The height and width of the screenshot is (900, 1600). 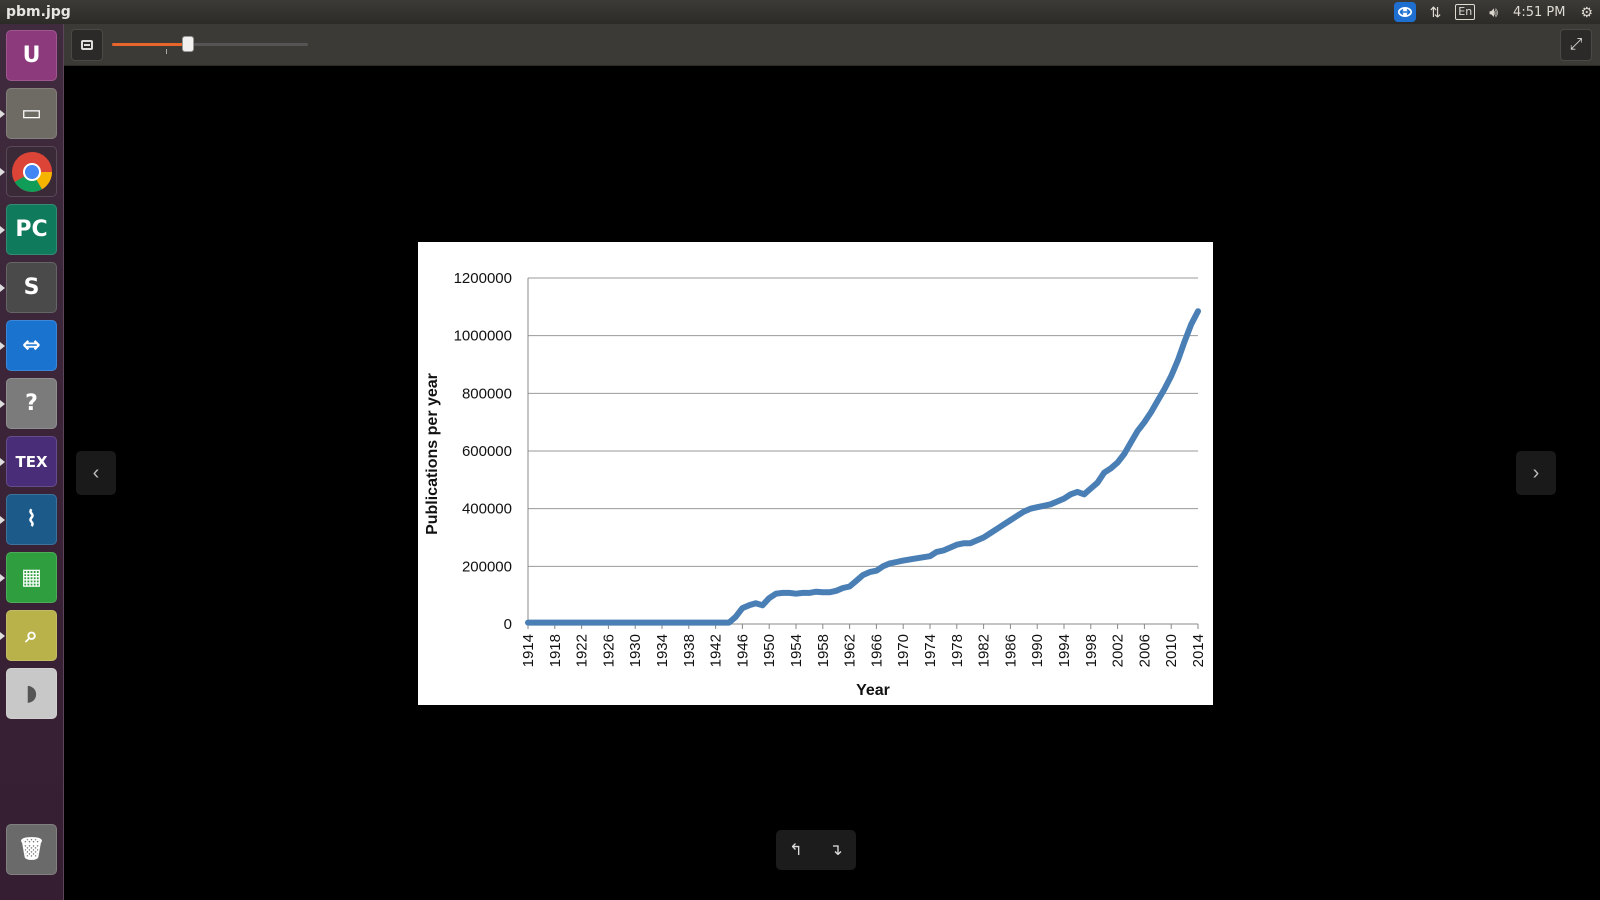 I want to click on x-tick-label: 2010, so click(x=1171, y=650).